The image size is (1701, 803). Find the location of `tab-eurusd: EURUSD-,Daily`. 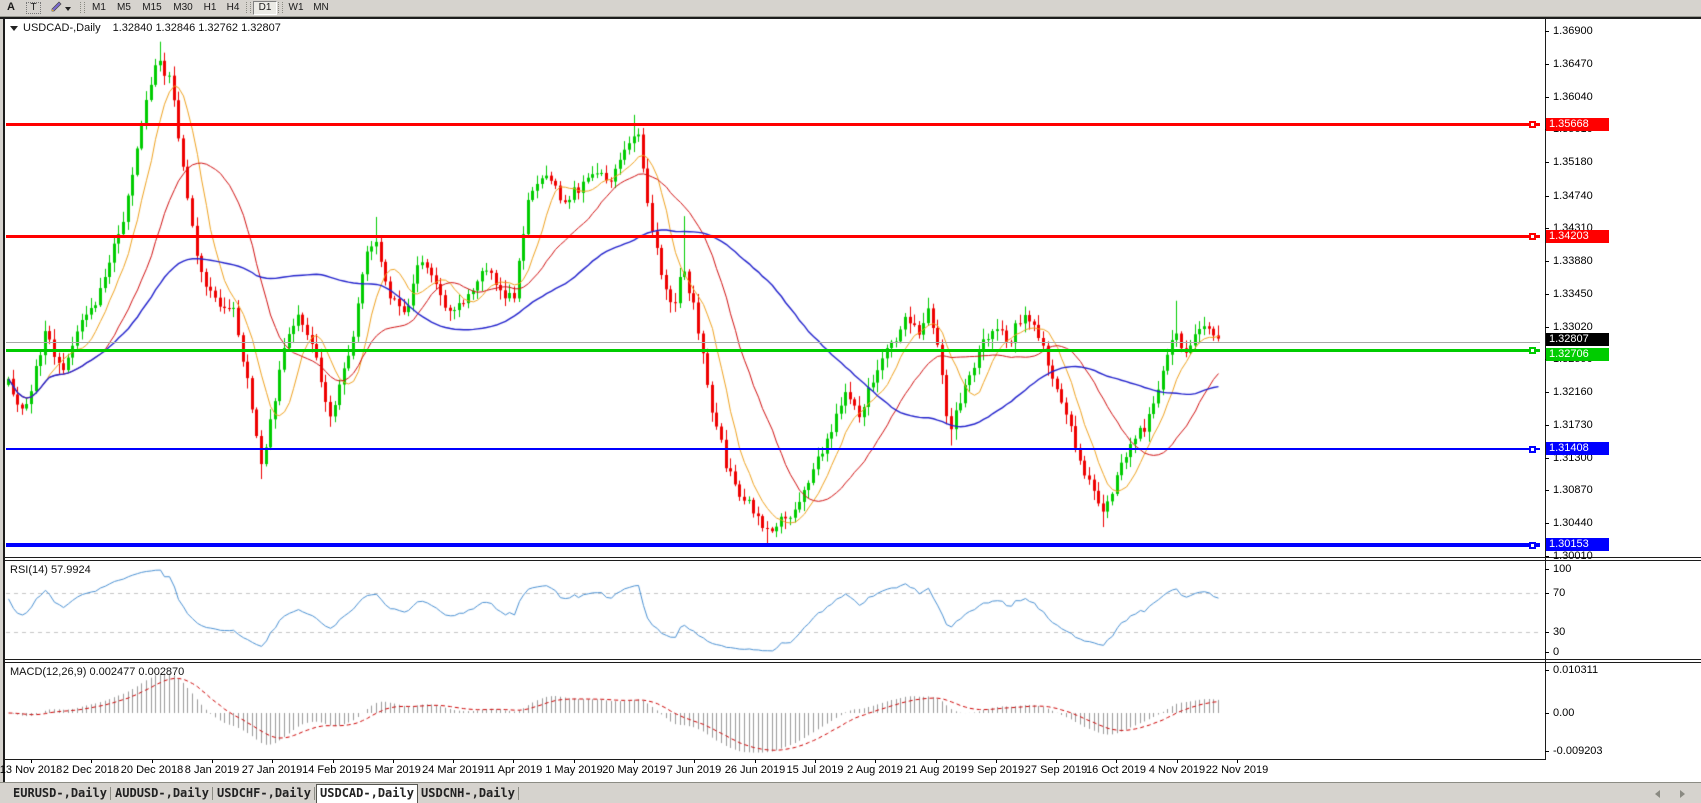

tab-eurusd: EURUSD-,Daily is located at coordinates (60, 793).